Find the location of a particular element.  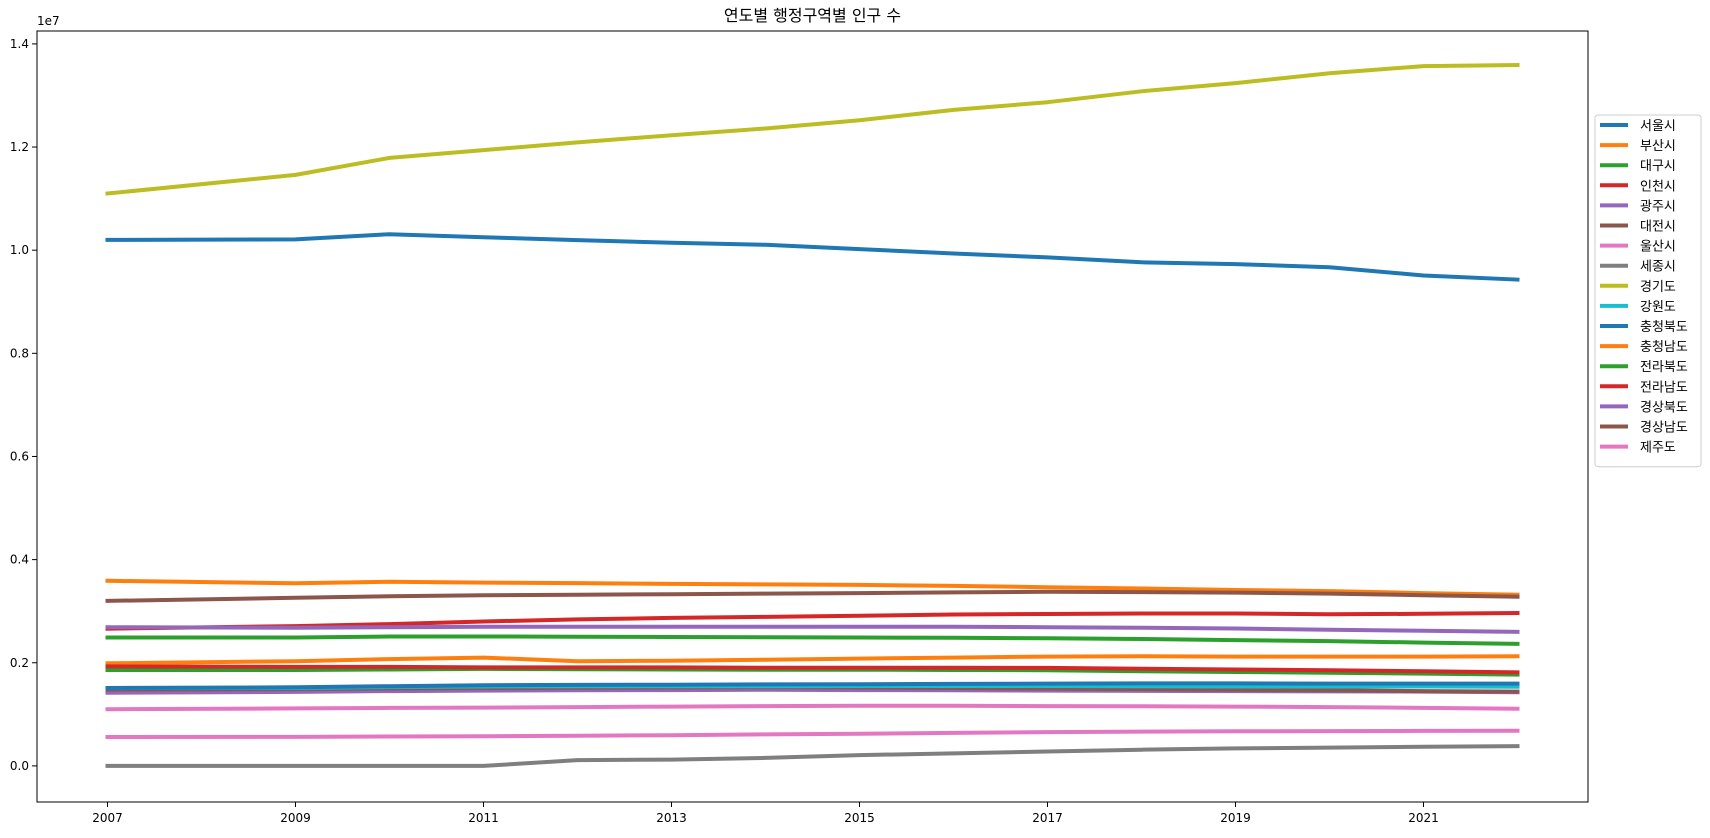

x-tick-label: 2007 is located at coordinates (107, 818).